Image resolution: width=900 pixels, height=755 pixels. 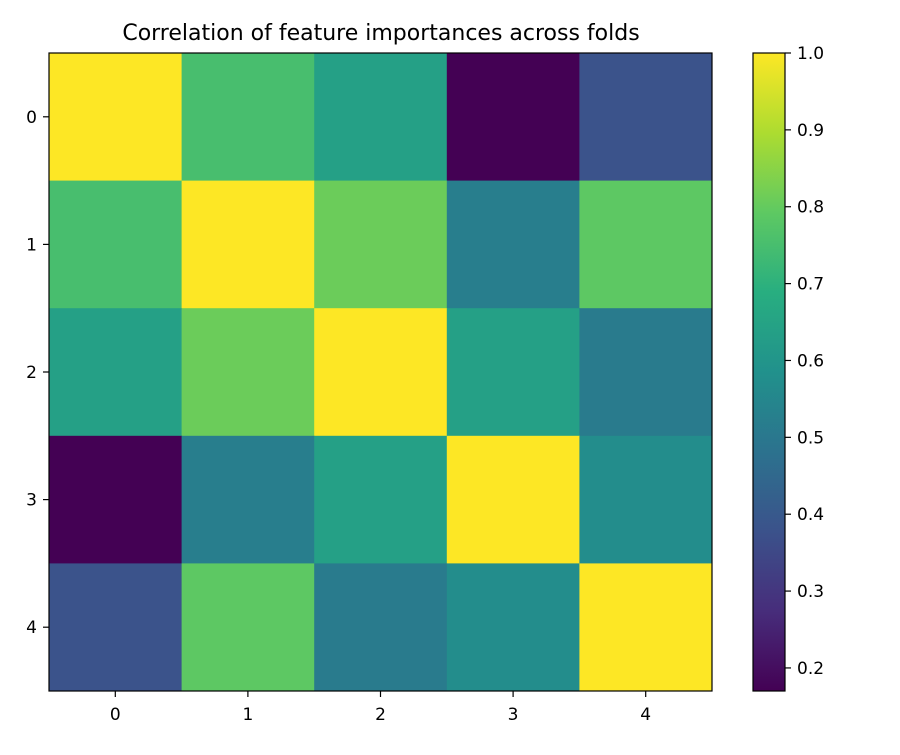 What do you see at coordinates (810, 131) in the screenshot?
I see `colorbar-tick-label: 0.9` at bounding box center [810, 131].